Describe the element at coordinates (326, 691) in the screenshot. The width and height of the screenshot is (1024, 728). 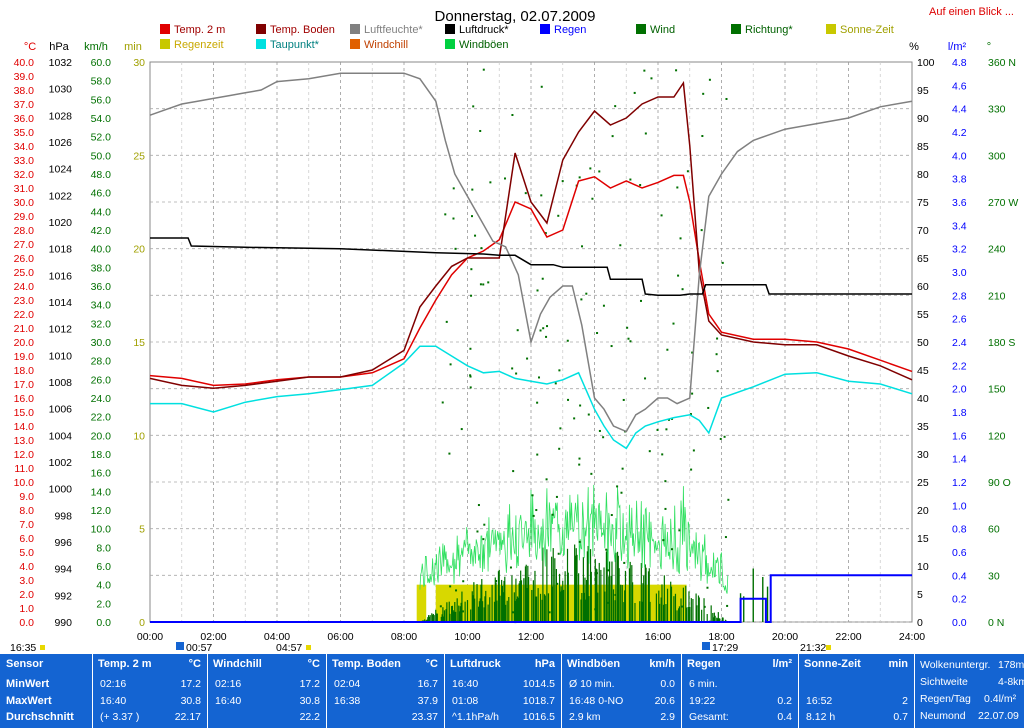
I see `panel-separator` at that location.